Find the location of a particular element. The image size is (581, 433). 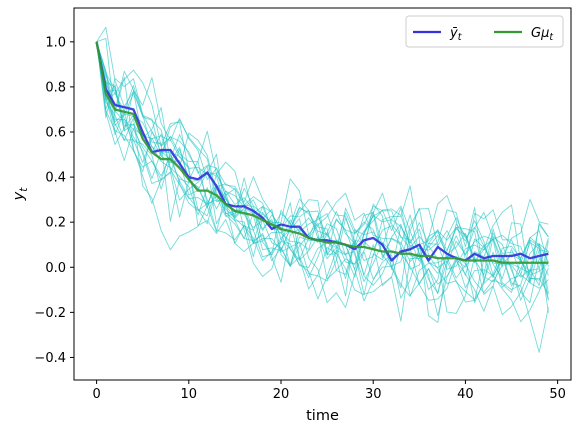

x-tick-label: 30 is located at coordinates (373, 394).